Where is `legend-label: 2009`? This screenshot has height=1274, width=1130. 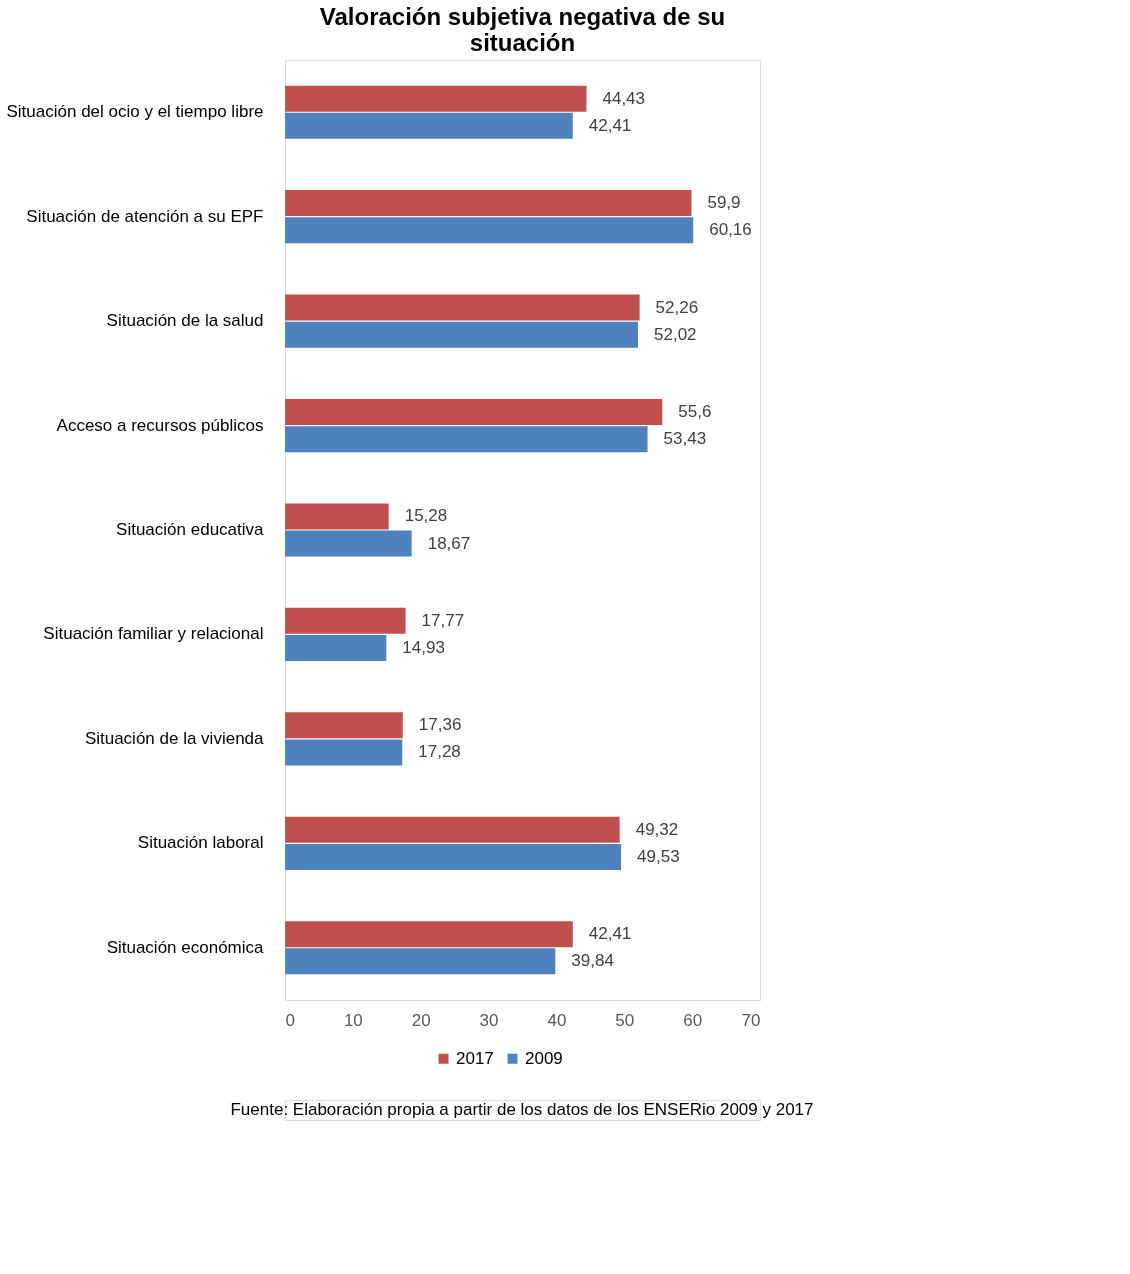
legend-label: 2009 is located at coordinates (544, 1058).